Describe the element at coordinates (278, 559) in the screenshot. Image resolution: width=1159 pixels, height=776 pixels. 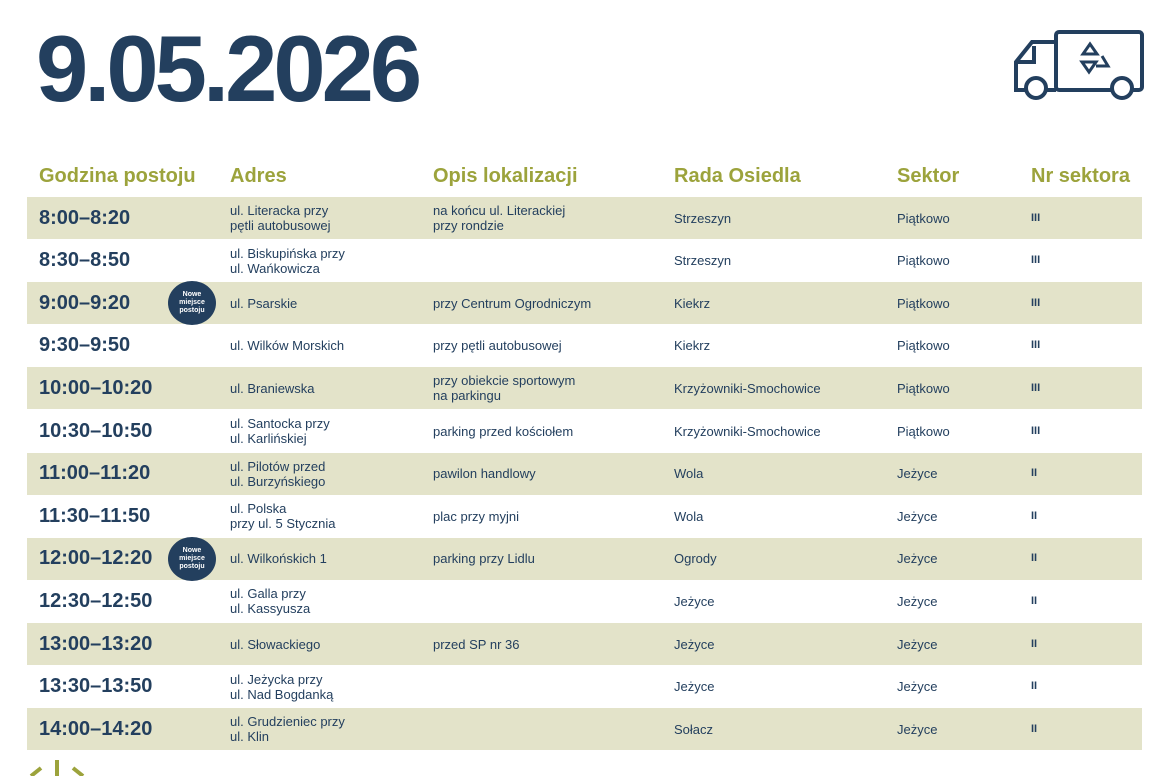
I see `address-cell: ul. Wilkońskich 1` at that location.